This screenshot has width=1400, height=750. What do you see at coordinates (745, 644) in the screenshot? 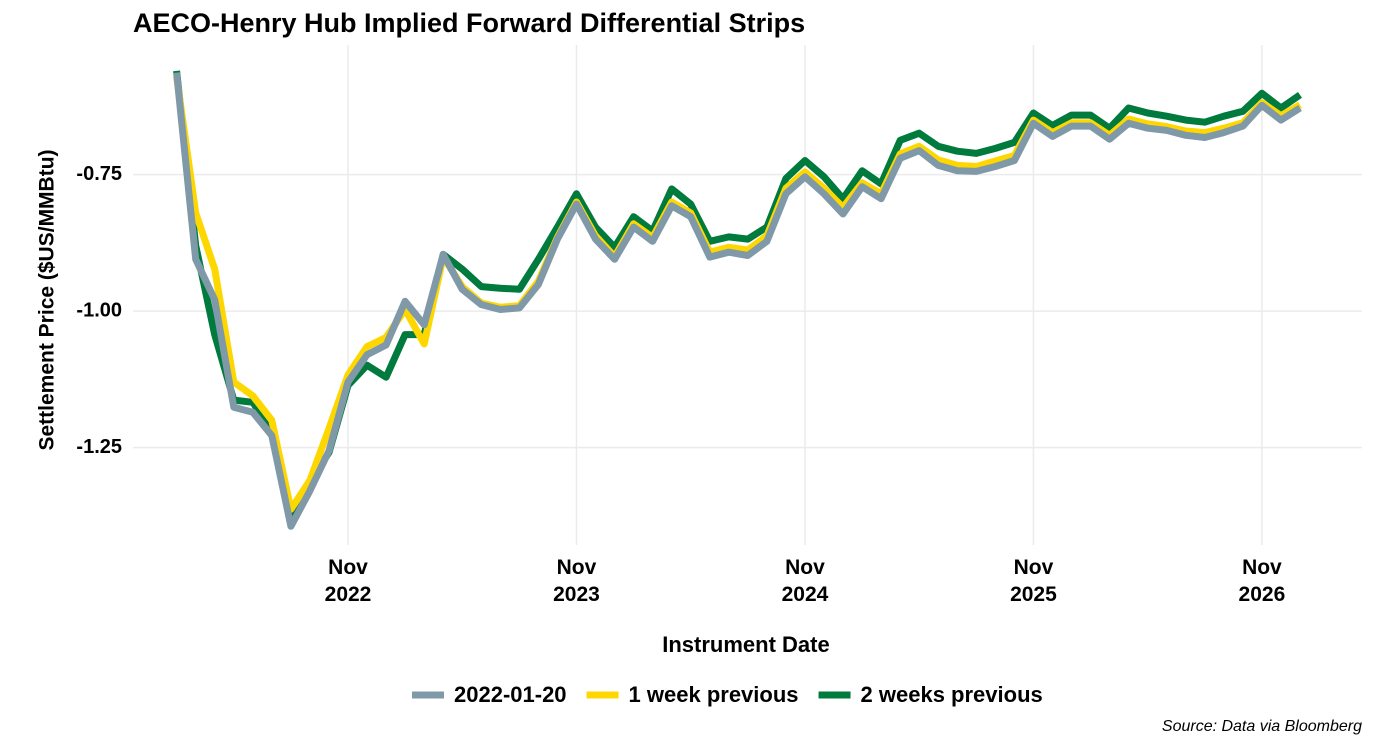
I see `x-axis-label: Instrument Date` at bounding box center [745, 644].